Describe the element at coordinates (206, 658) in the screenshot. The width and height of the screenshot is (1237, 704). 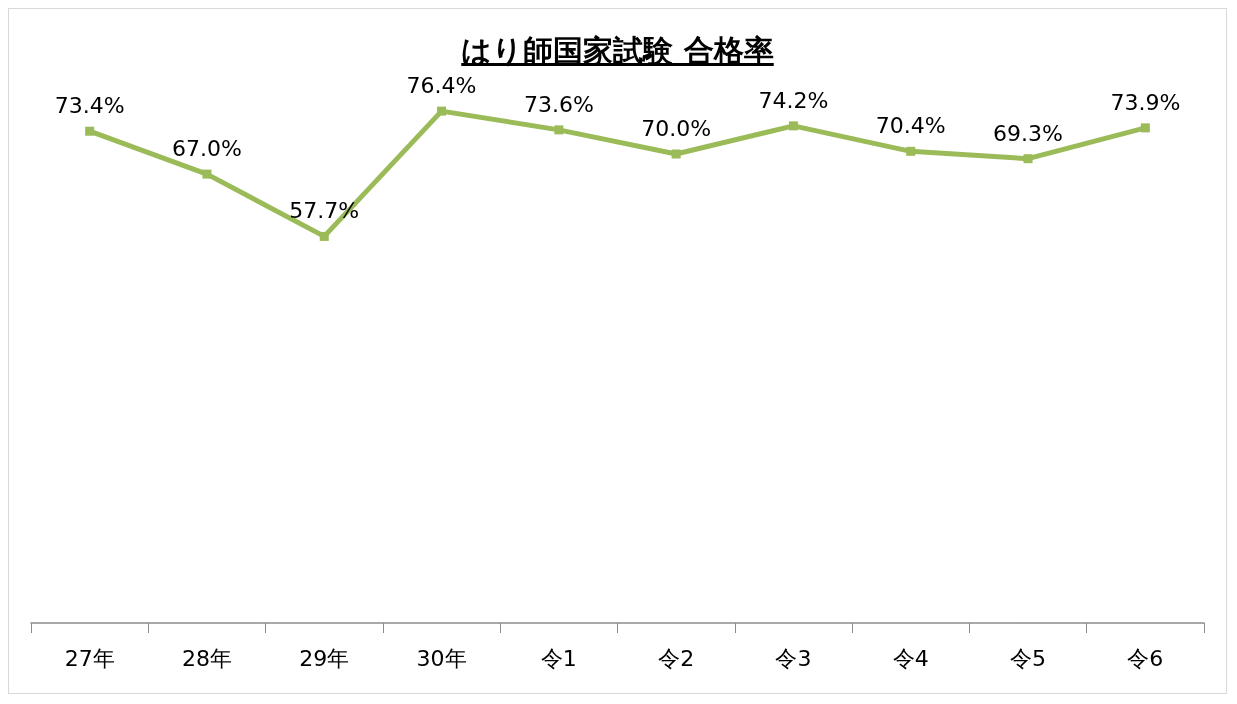
I see `x-tick-label: 28年` at that location.